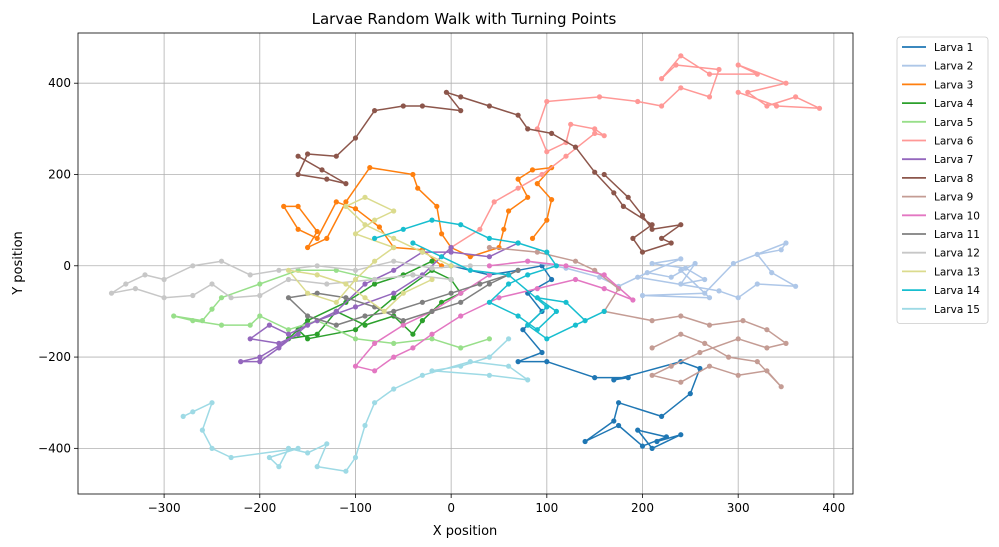  I want to click on legend-entry: Larva 15, so click(957, 310).